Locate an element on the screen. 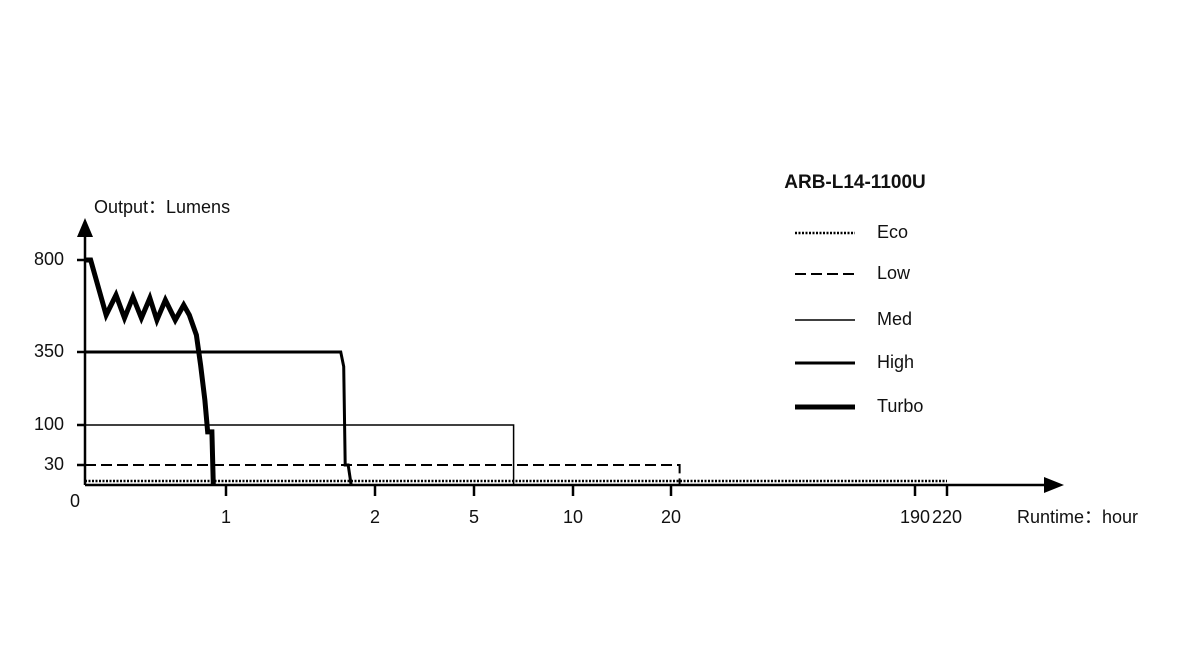 This screenshot has width=1180, height=660. x-arrow is located at coordinates (1054, 485).